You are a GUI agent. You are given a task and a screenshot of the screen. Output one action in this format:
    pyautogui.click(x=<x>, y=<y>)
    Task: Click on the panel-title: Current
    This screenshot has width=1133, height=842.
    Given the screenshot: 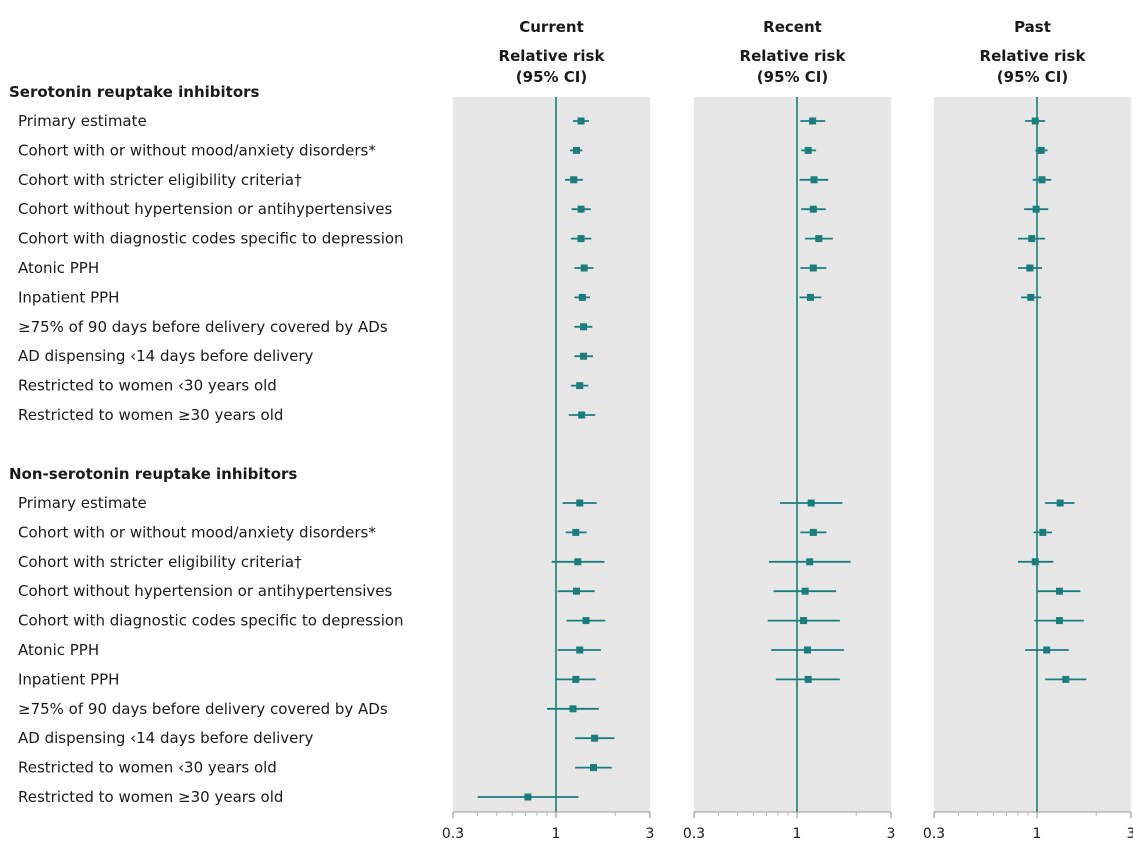 What is the action you would take?
    pyautogui.click(x=551, y=27)
    